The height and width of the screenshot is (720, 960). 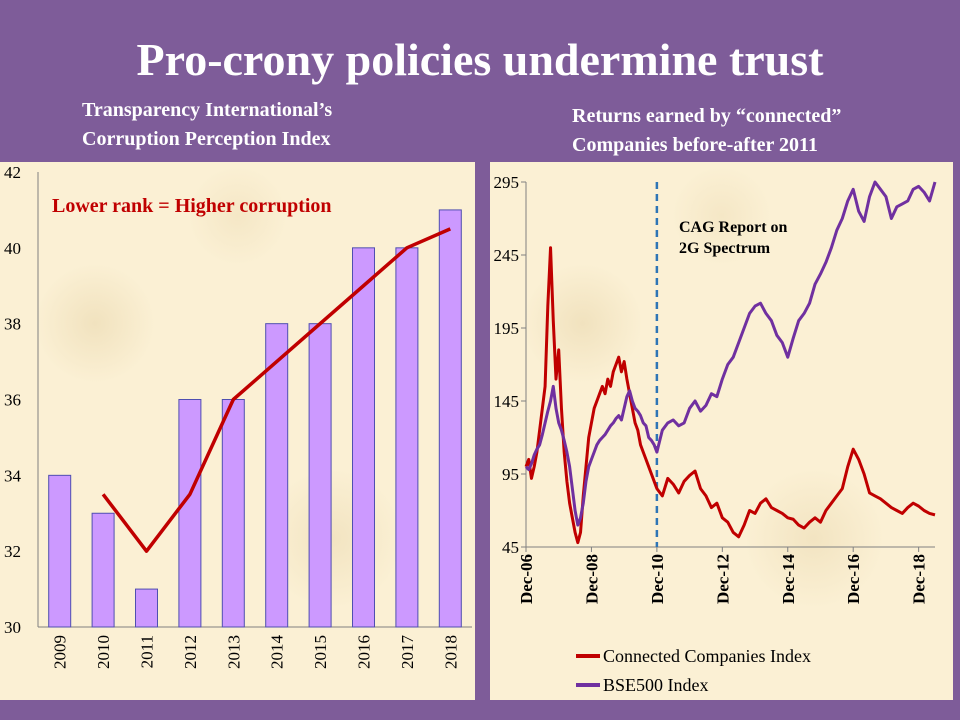 What do you see at coordinates (507, 255) in the screenshot?
I see `y-tick-label: 245` at bounding box center [507, 255].